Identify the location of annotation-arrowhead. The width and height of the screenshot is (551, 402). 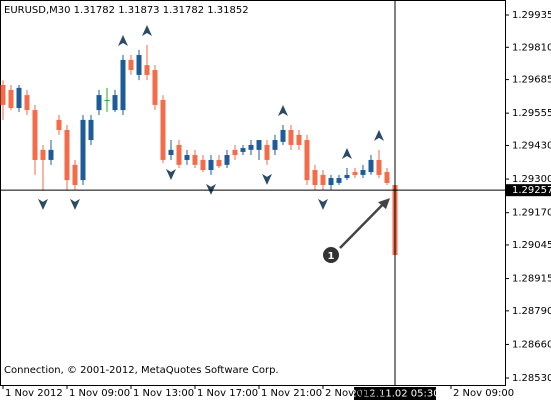
(384, 204).